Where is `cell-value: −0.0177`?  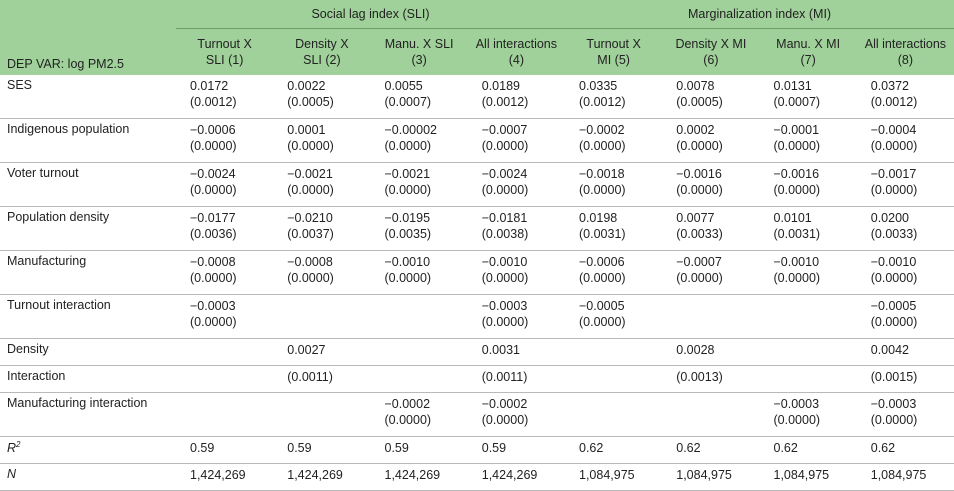
cell-value: −0.0177 is located at coordinates (213, 217).